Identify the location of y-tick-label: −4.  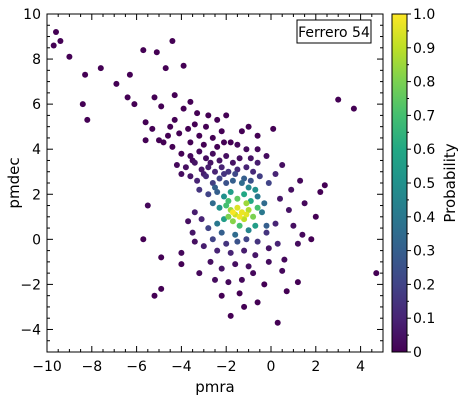
(30, 330).